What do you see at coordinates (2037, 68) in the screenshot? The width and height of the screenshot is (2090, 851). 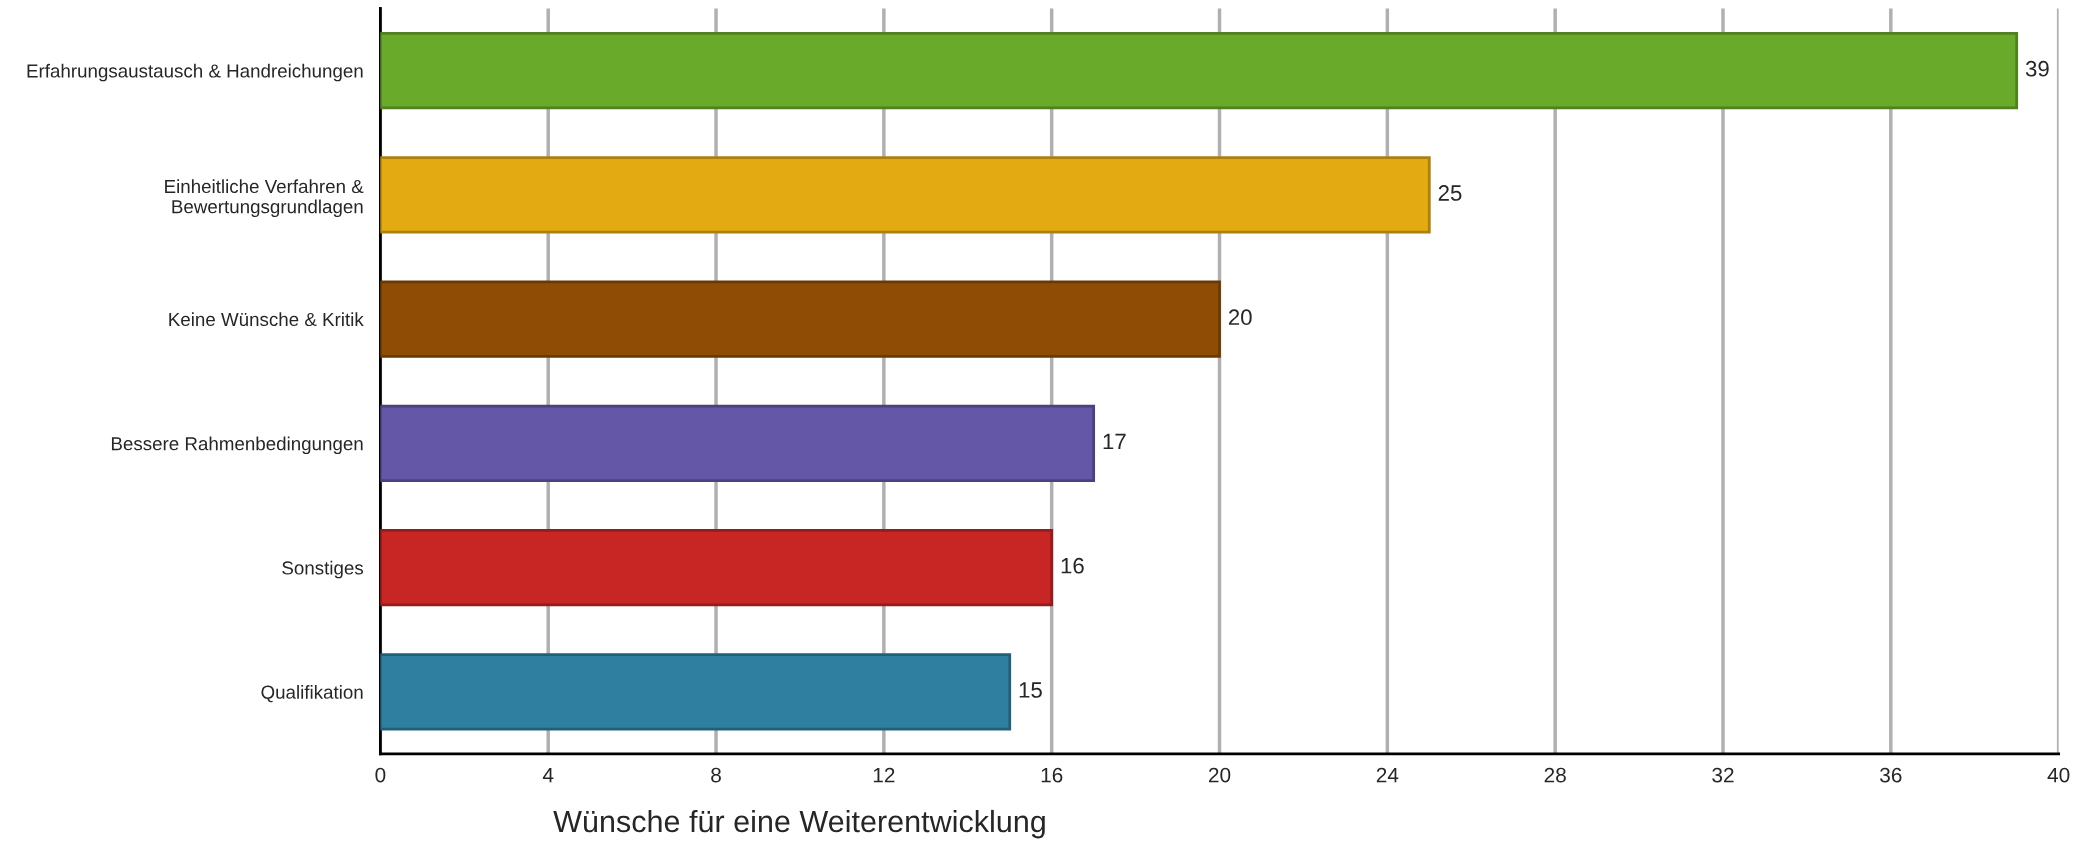 I see `data-label: 39` at bounding box center [2037, 68].